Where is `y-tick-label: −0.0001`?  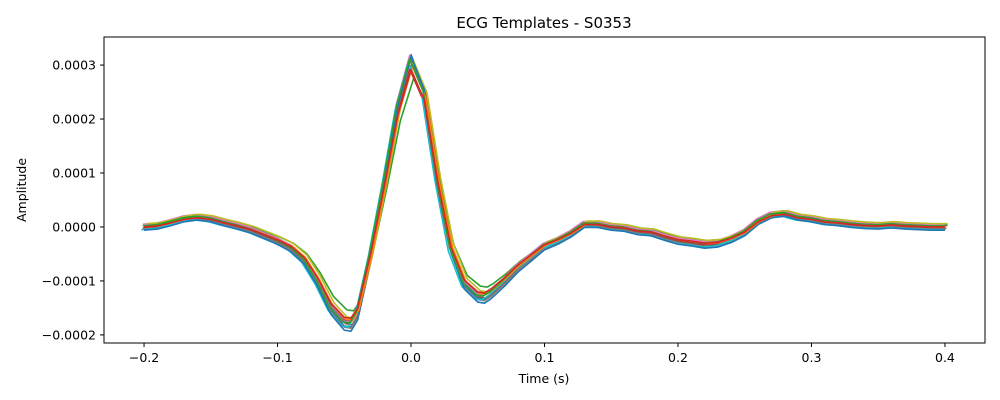 y-tick-label: −0.0001 is located at coordinates (69, 280).